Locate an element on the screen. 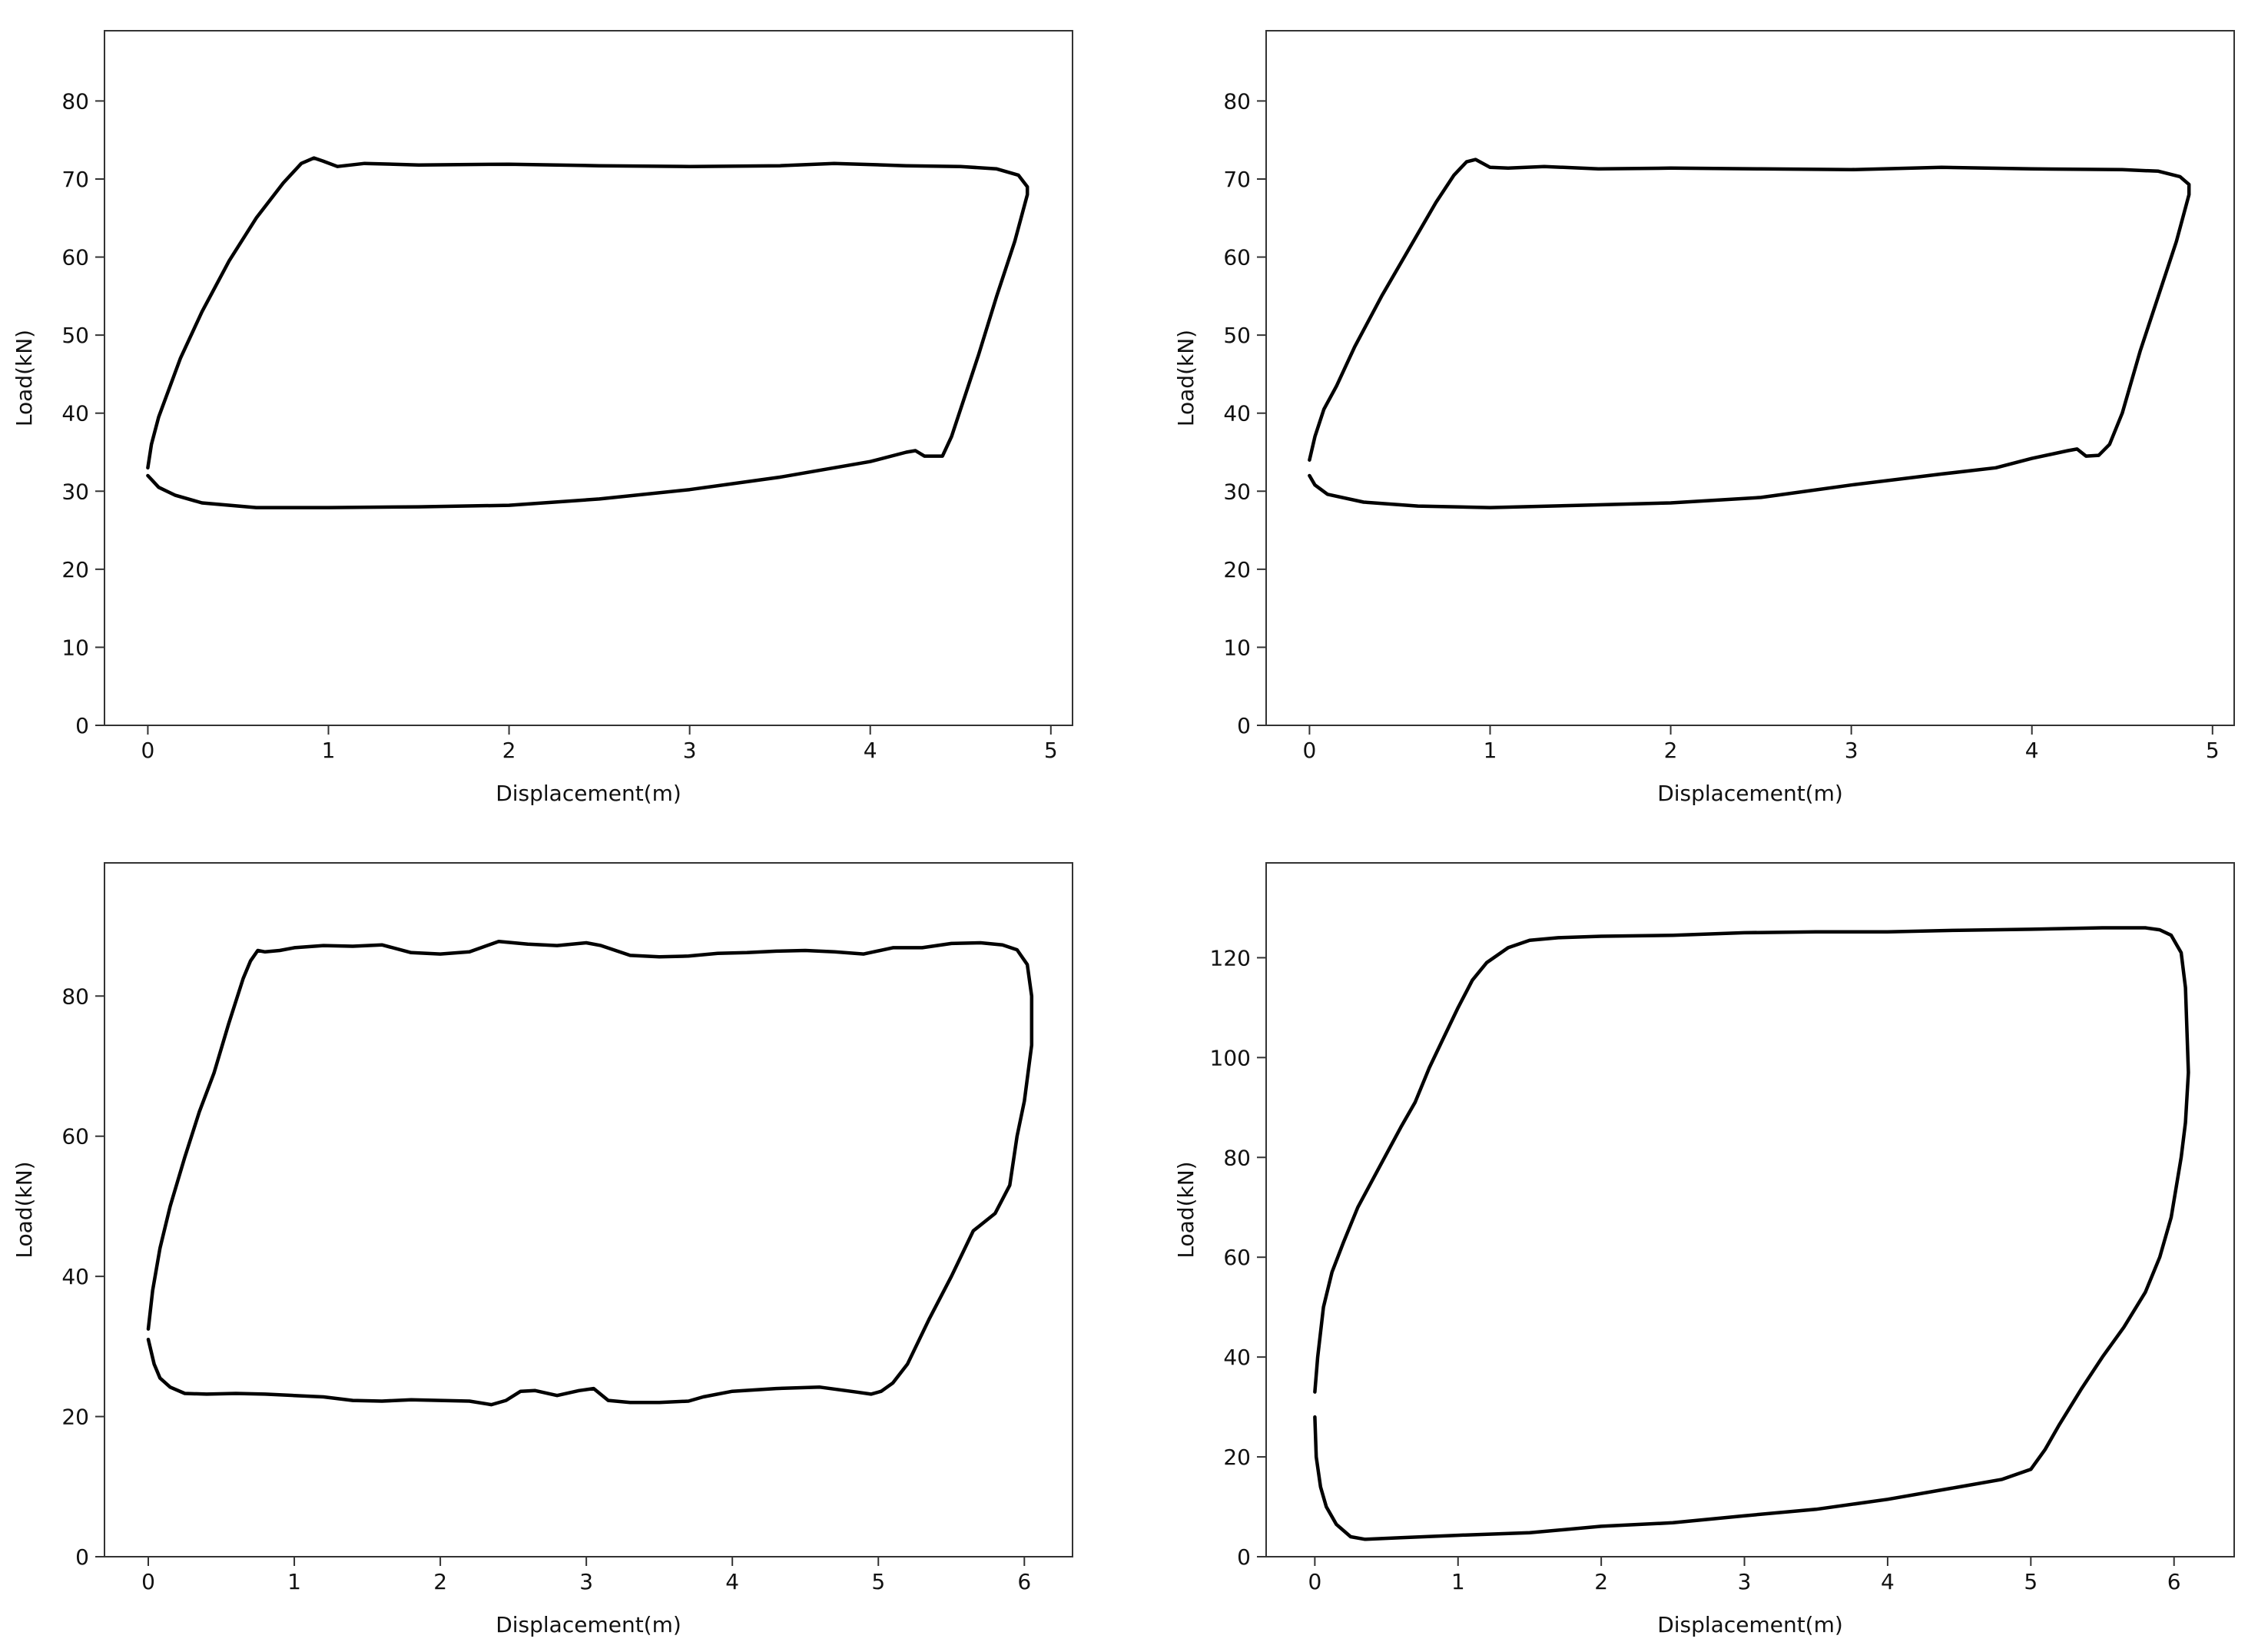 Image resolution: width=2258 pixels, height=1652 pixels. y-tick-label: 120 is located at coordinates (1231, 957).